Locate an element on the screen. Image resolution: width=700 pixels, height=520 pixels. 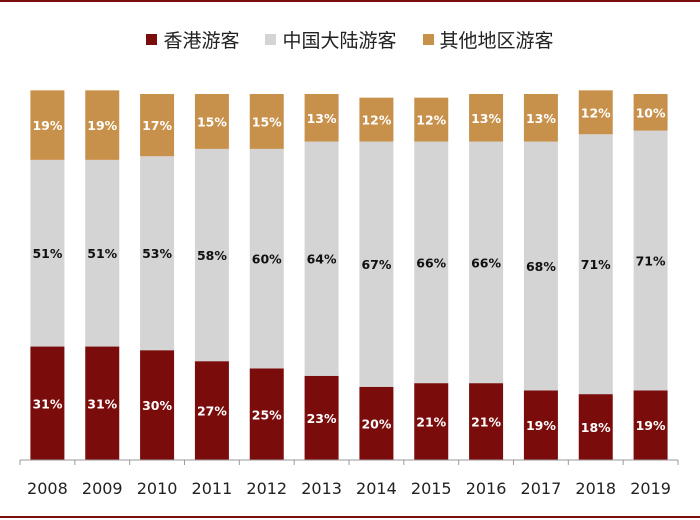
data-label-2019-s0: 19% is located at coordinates (651, 425).